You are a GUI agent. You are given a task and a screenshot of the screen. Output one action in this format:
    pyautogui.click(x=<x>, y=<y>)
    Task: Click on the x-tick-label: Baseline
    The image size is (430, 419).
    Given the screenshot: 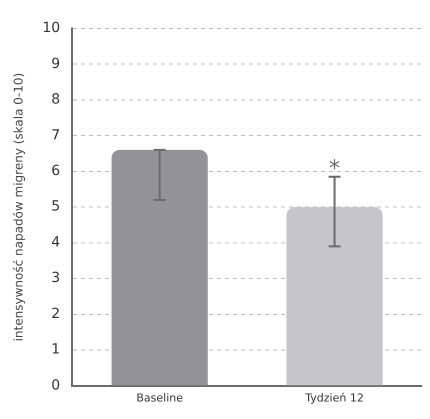 What is the action you would take?
    pyautogui.click(x=160, y=397)
    